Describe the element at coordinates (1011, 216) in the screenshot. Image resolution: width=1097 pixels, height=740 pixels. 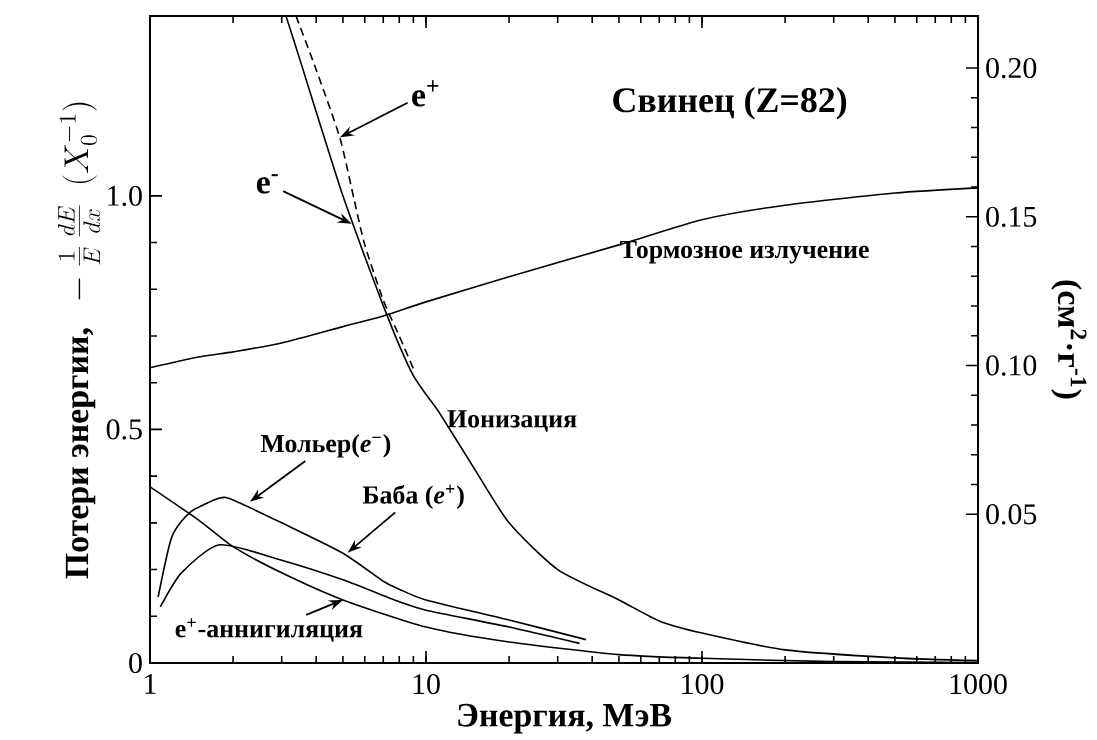
I see `y2-tick-label: 0.15` at that location.